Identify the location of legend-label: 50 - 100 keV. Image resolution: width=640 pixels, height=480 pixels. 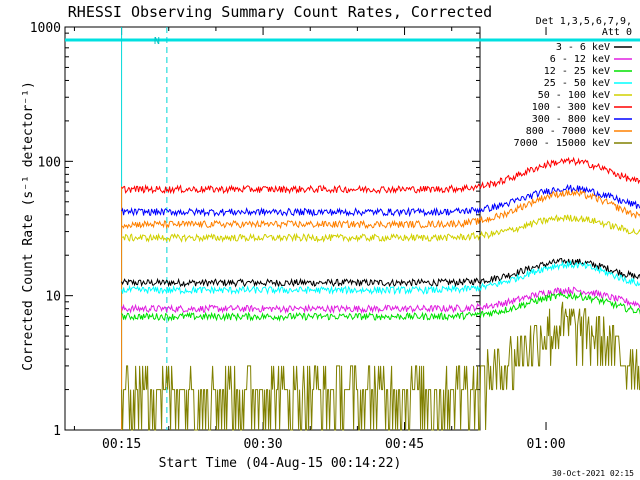
(574, 95).